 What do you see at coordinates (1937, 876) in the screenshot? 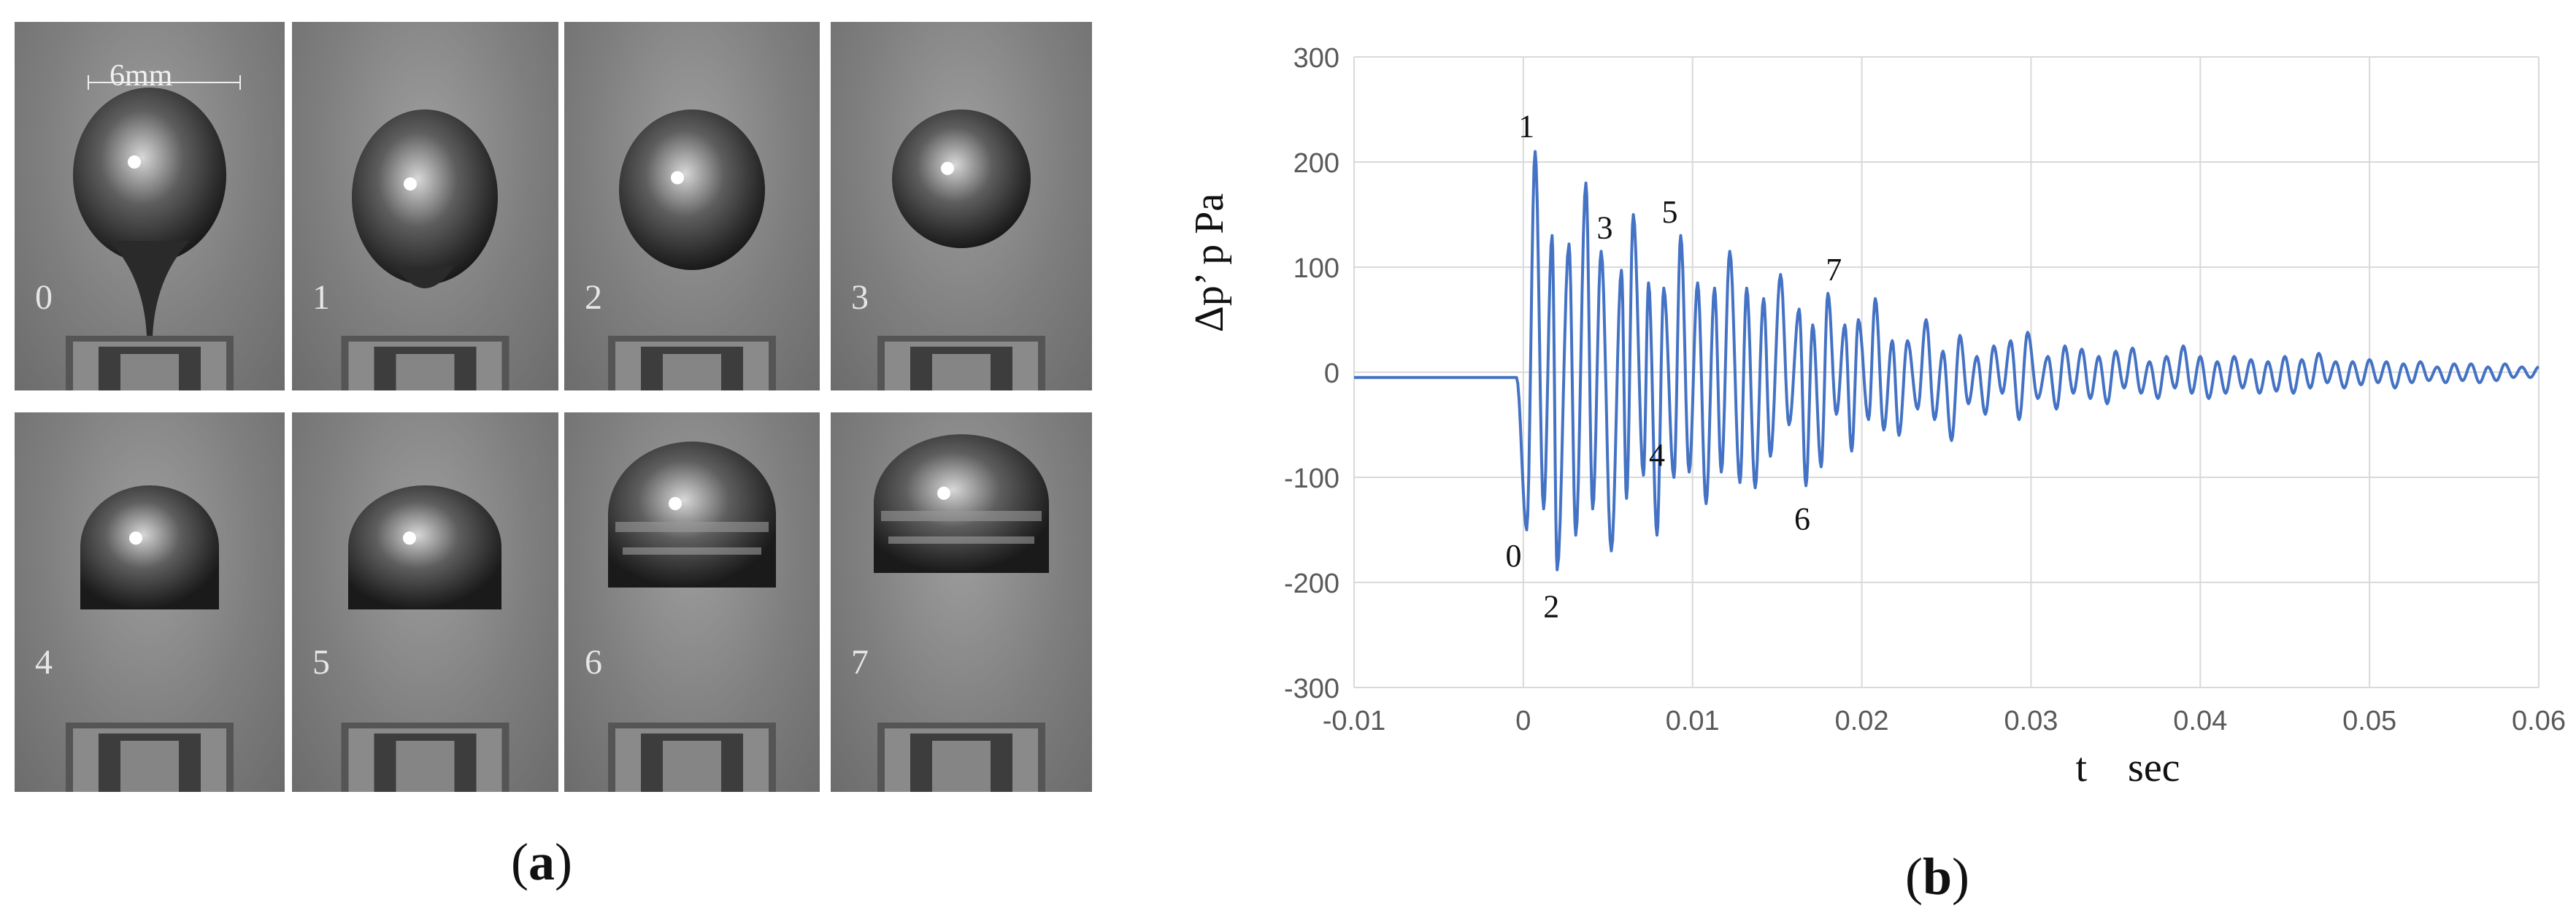
I see `panel-b-label: (b)` at bounding box center [1937, 876].